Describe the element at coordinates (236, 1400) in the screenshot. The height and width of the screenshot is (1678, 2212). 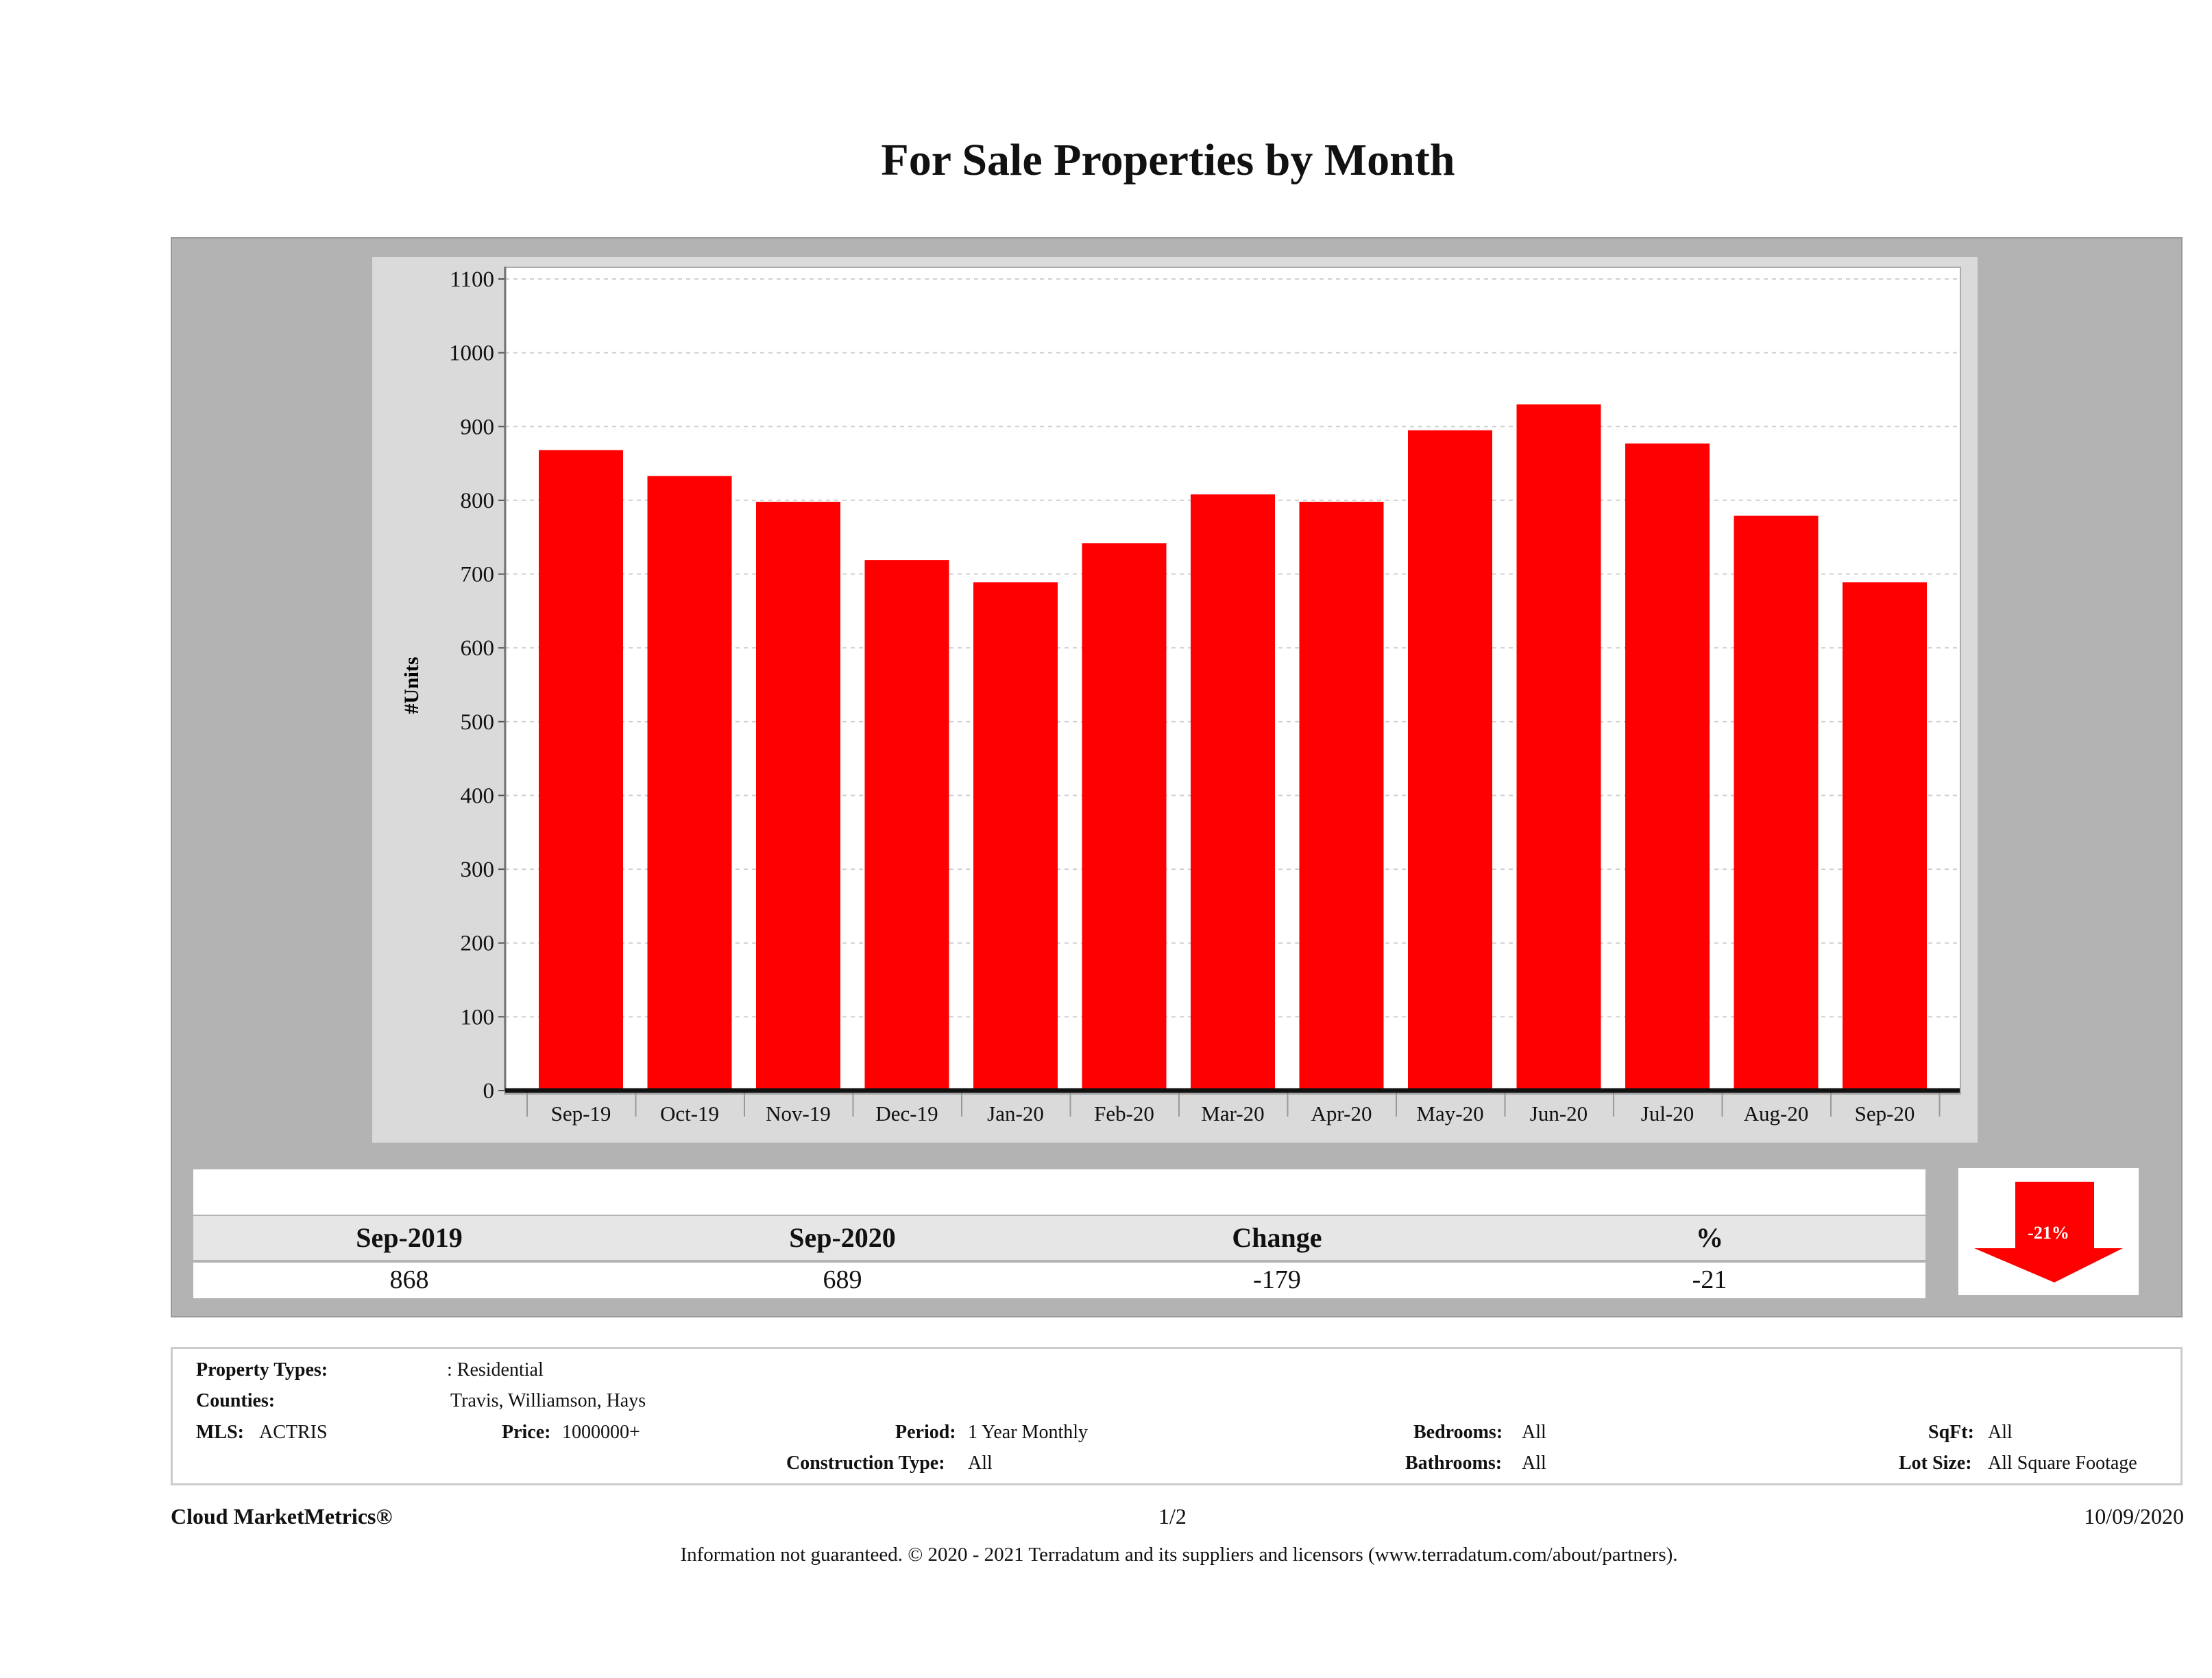
I see `counties-label: Counties:` at that location.